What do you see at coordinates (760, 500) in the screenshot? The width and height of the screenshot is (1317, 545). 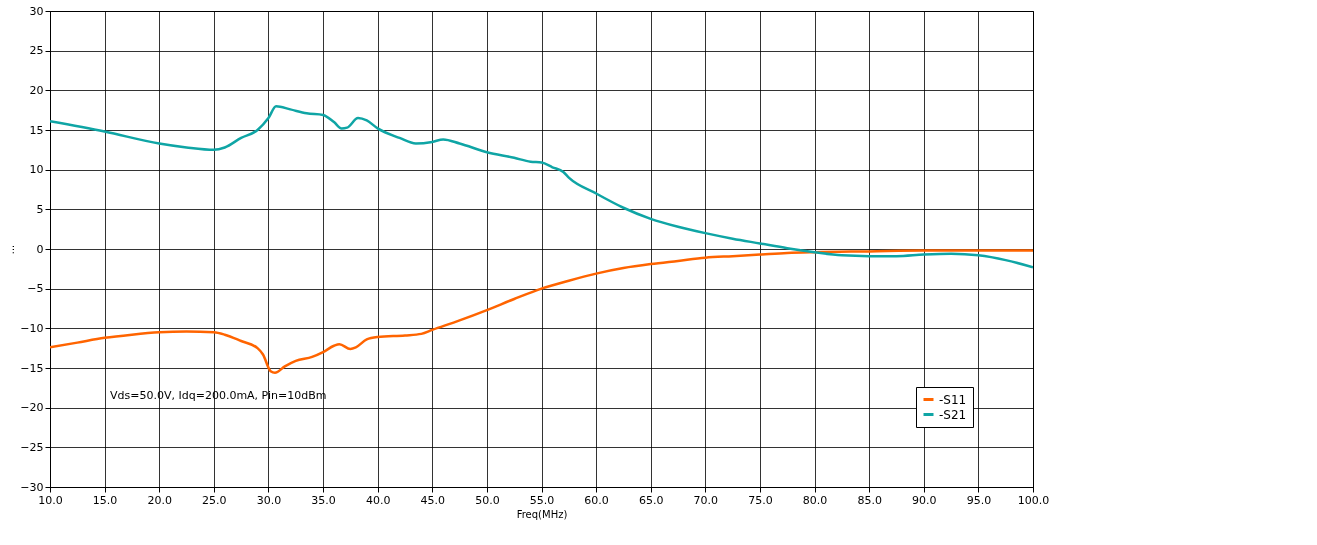 I see `x-tick-label: 75.0` at bounding box center [760, 500].